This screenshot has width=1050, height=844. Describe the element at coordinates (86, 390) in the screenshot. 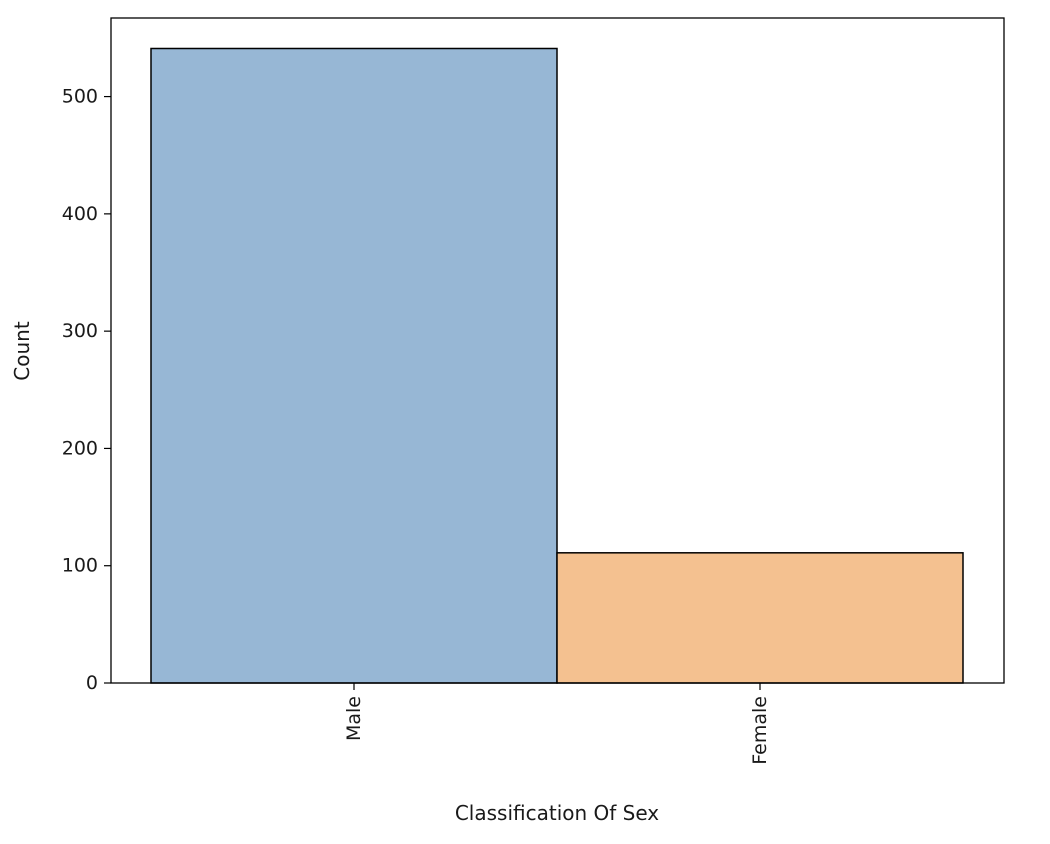

I see `y-axis-ticks: 0 100 200 300 400 500` at that location.